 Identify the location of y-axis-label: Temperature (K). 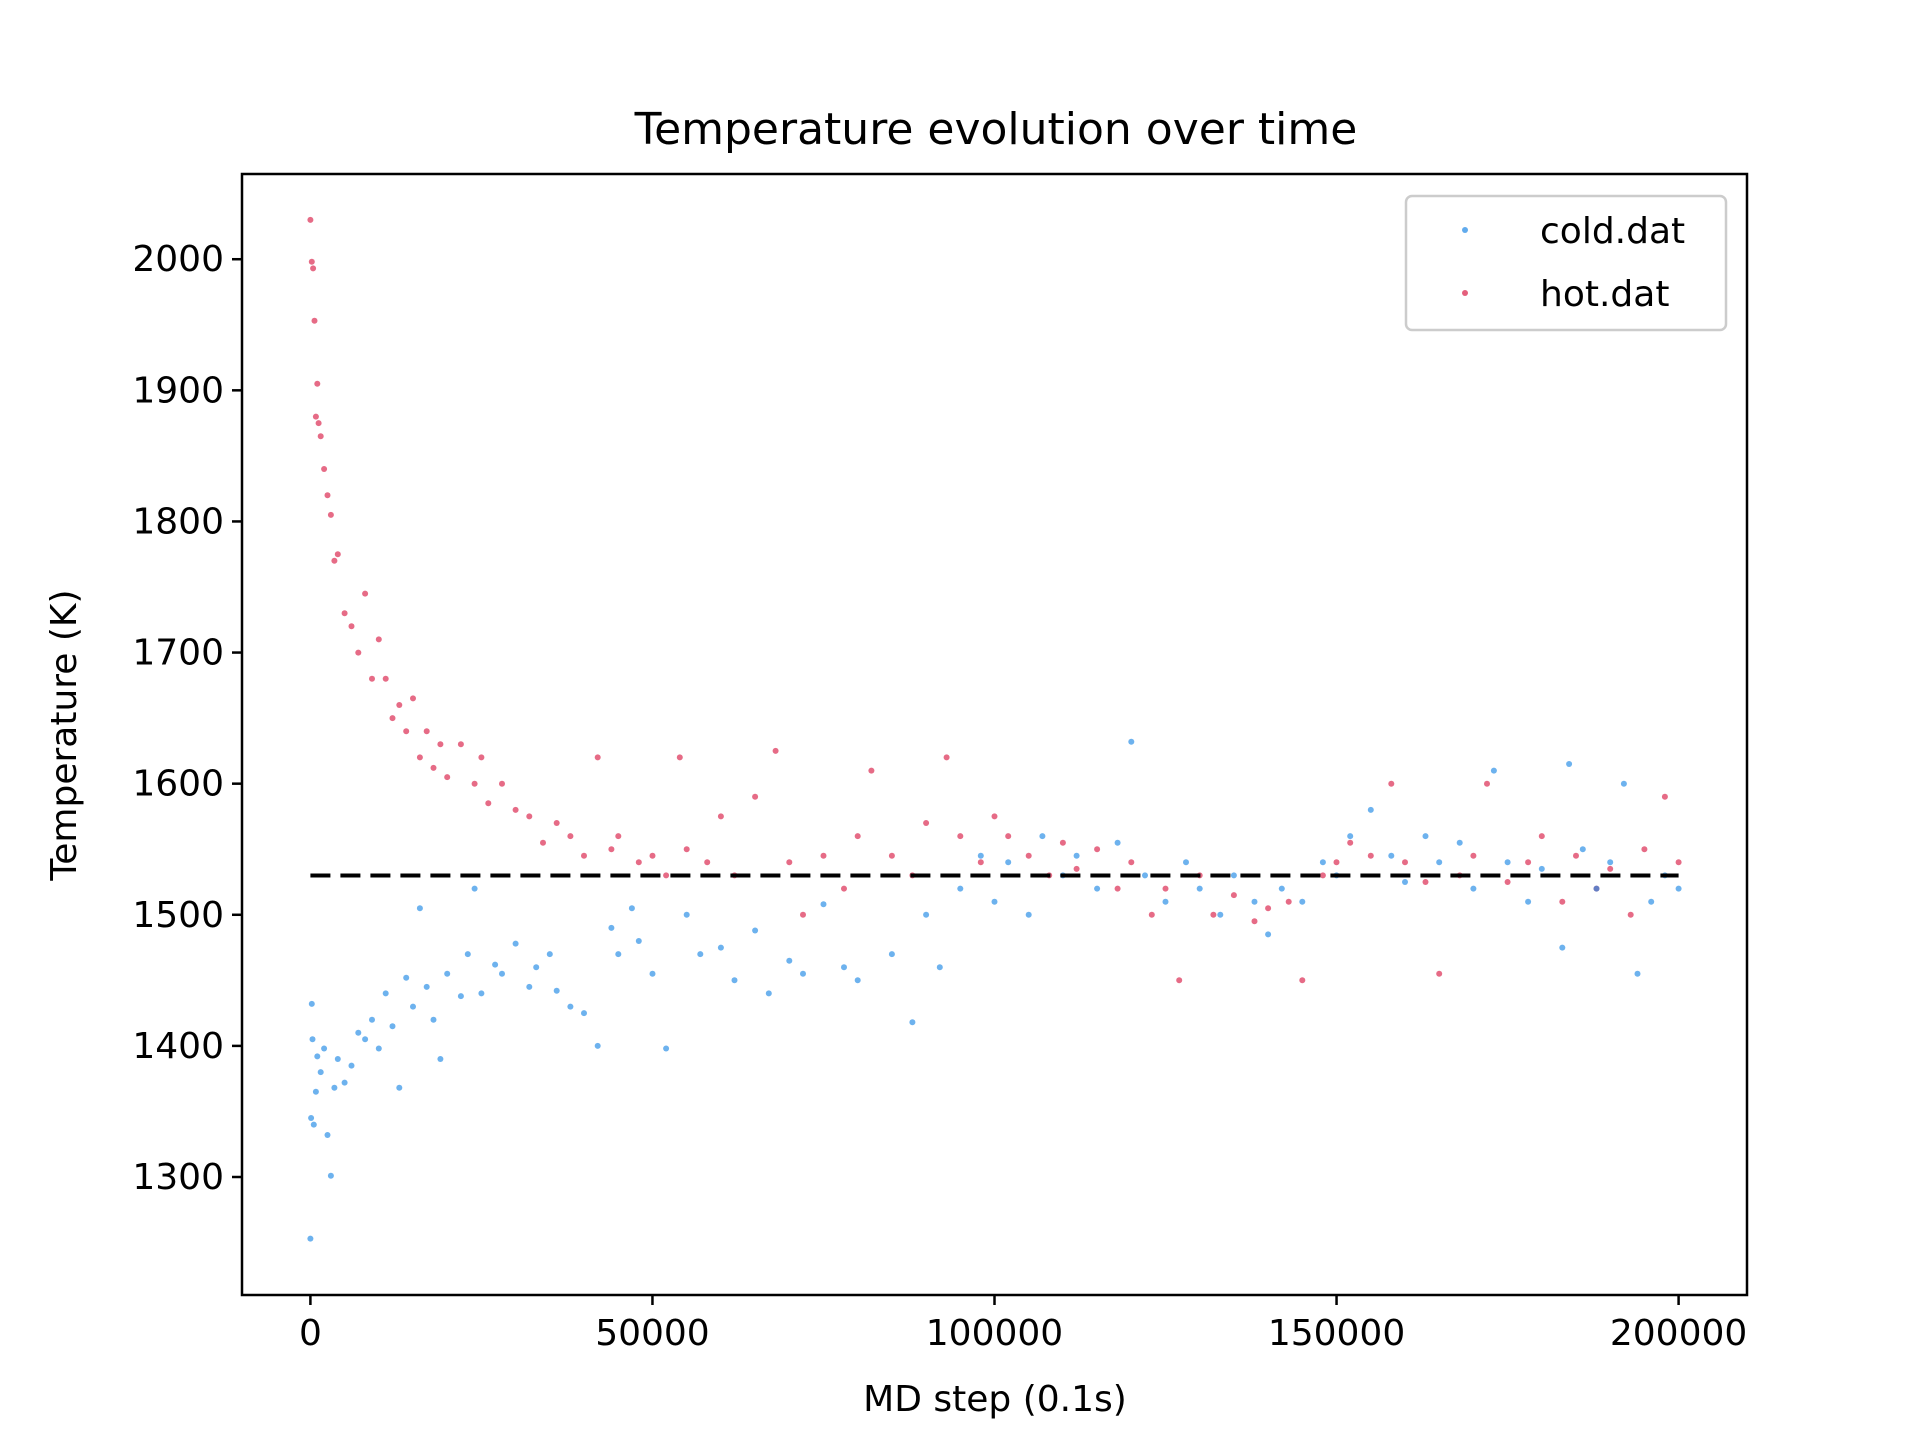
(64, 735).